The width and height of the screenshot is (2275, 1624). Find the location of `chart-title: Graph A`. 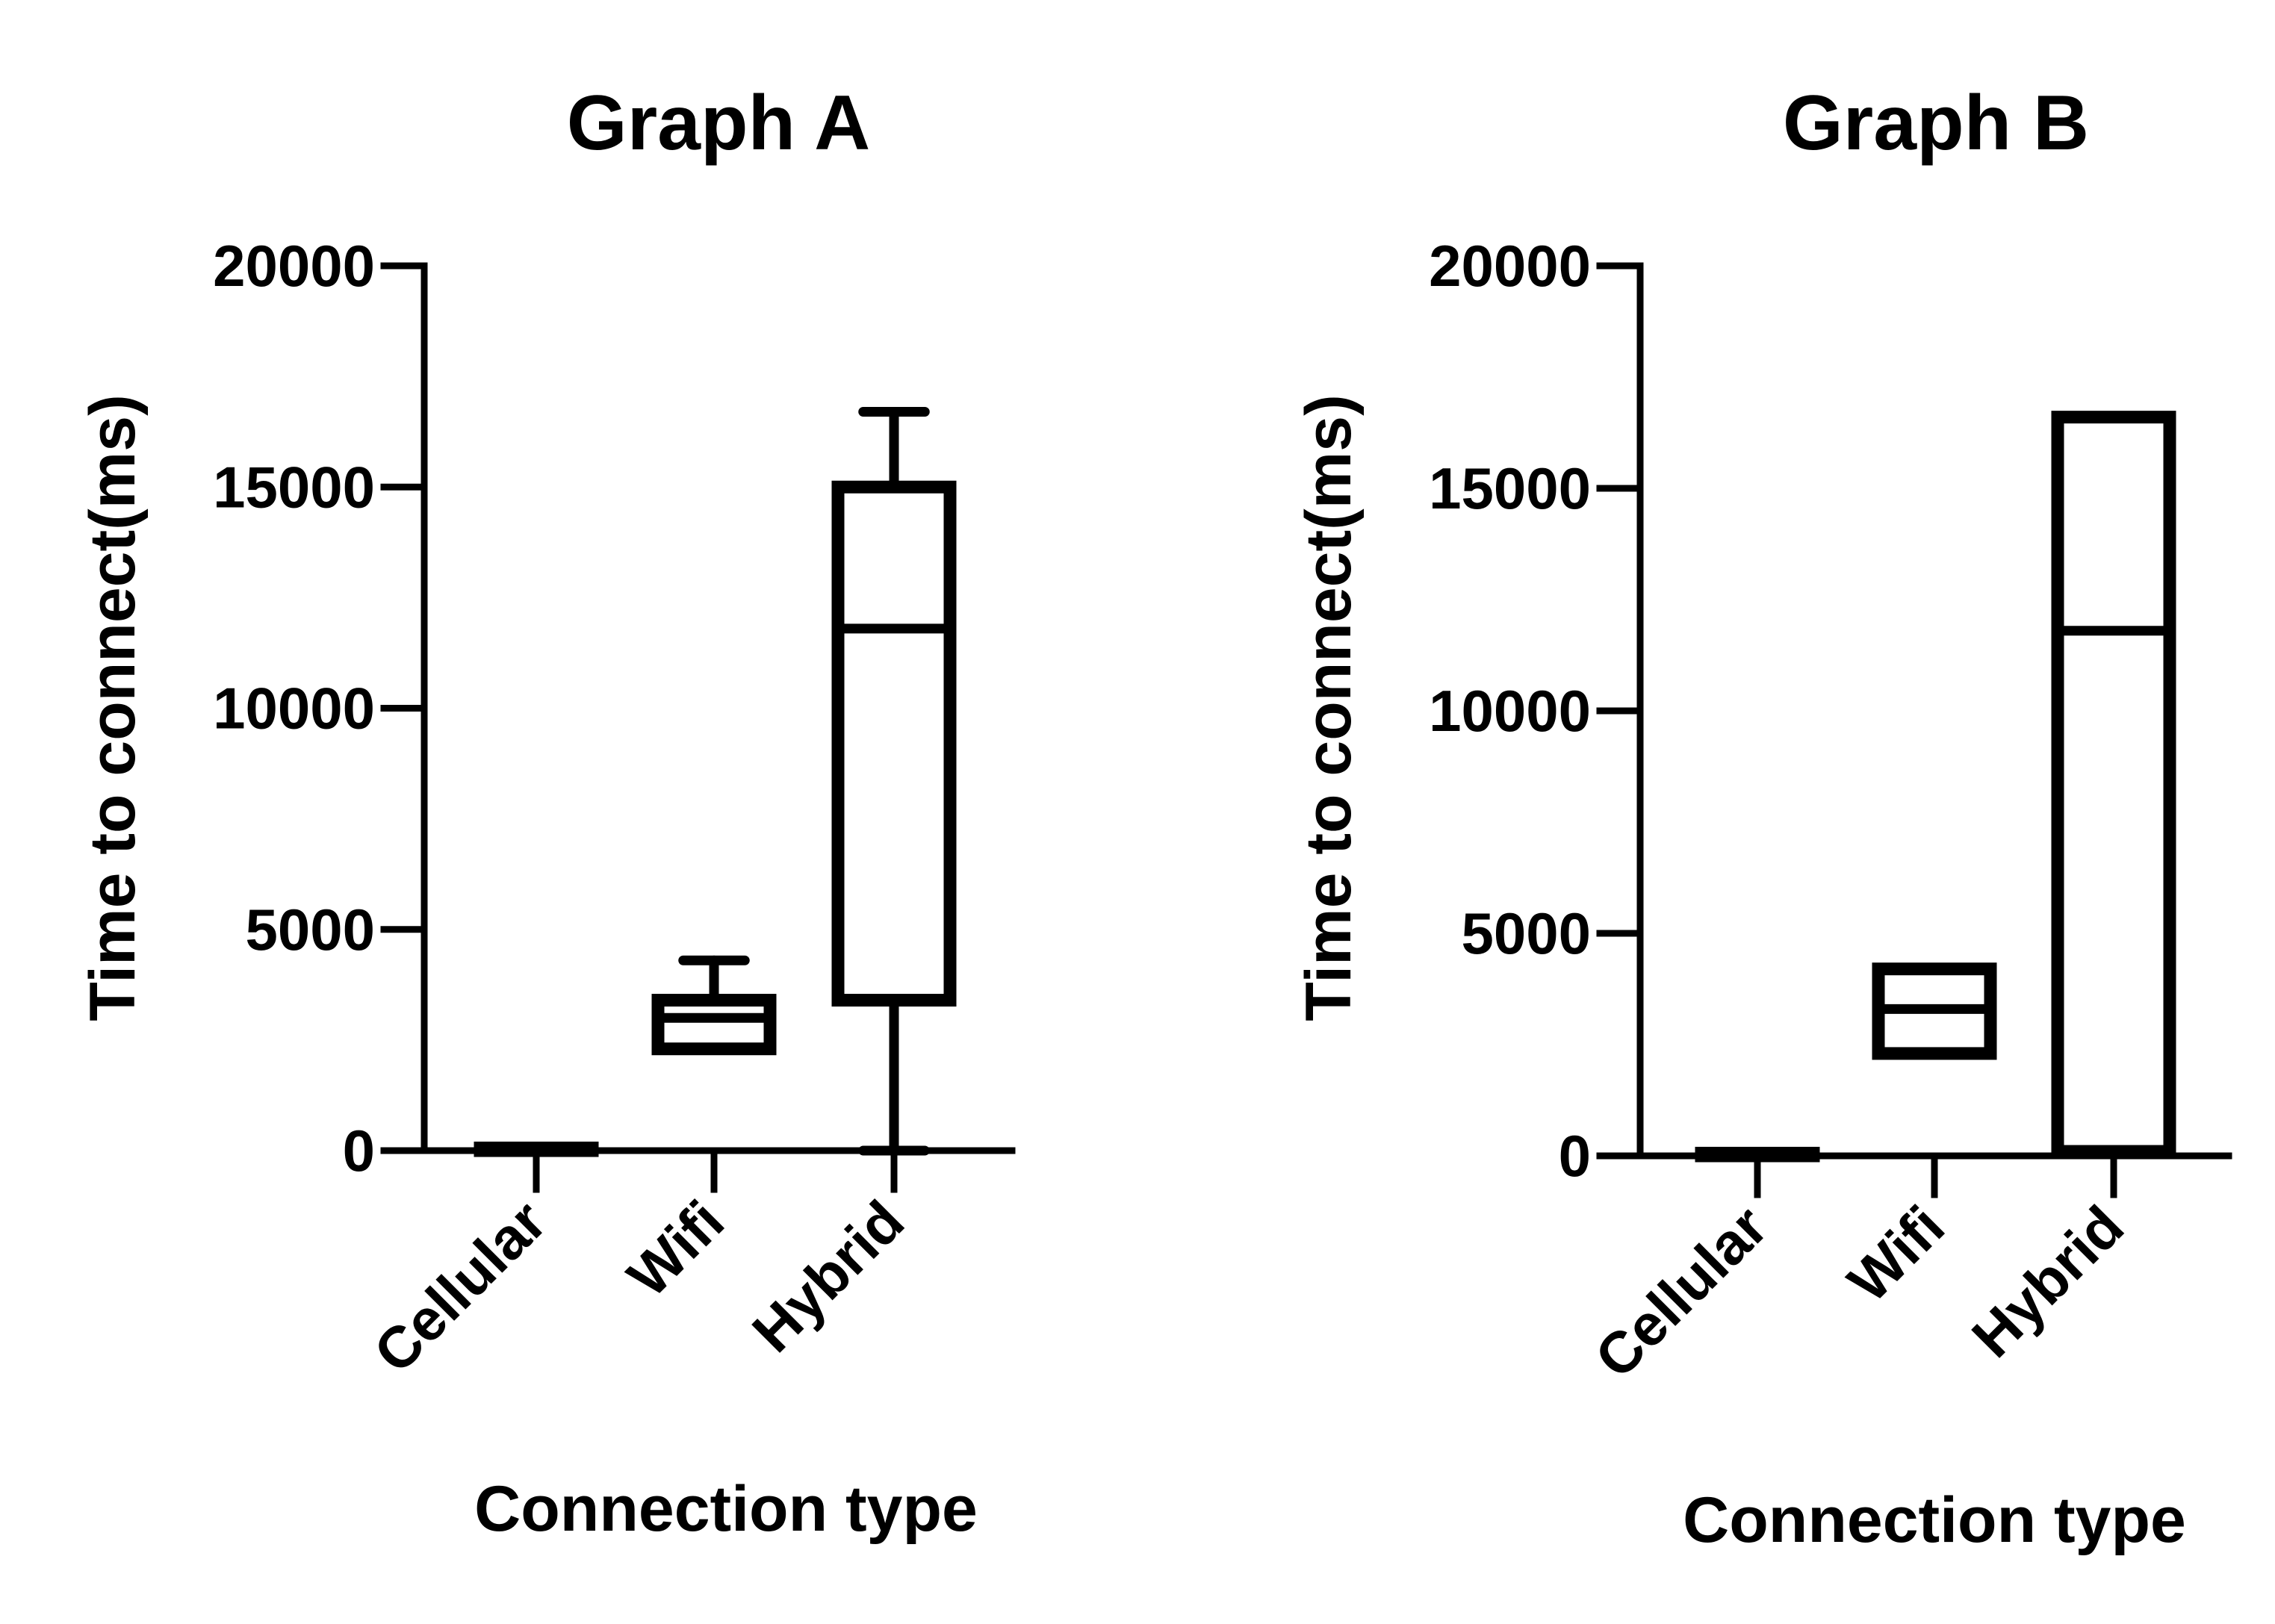

chart-title: Graph A is located at coordinates (718, 123).